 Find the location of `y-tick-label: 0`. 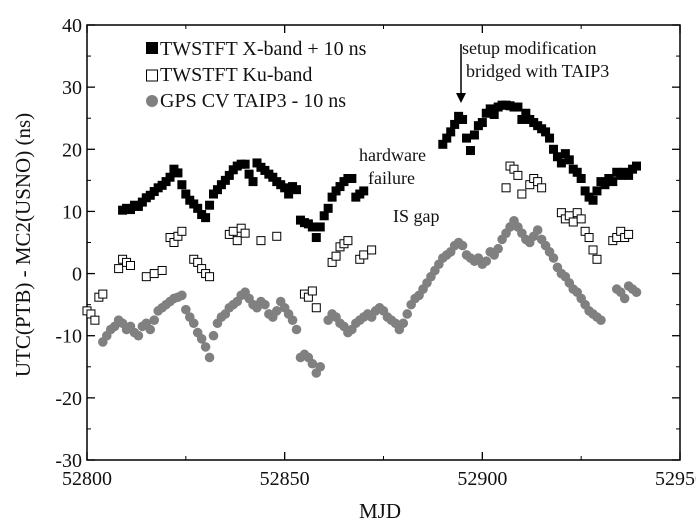

y-tick-label: 0 is located at coordinates (77, 275).